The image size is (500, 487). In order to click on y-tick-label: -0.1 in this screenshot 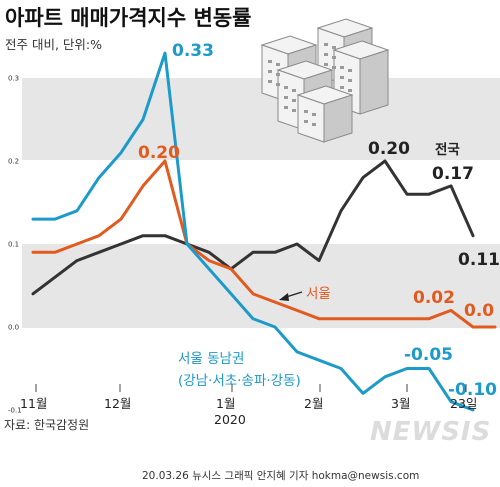, I will do `click(15, 411)`.